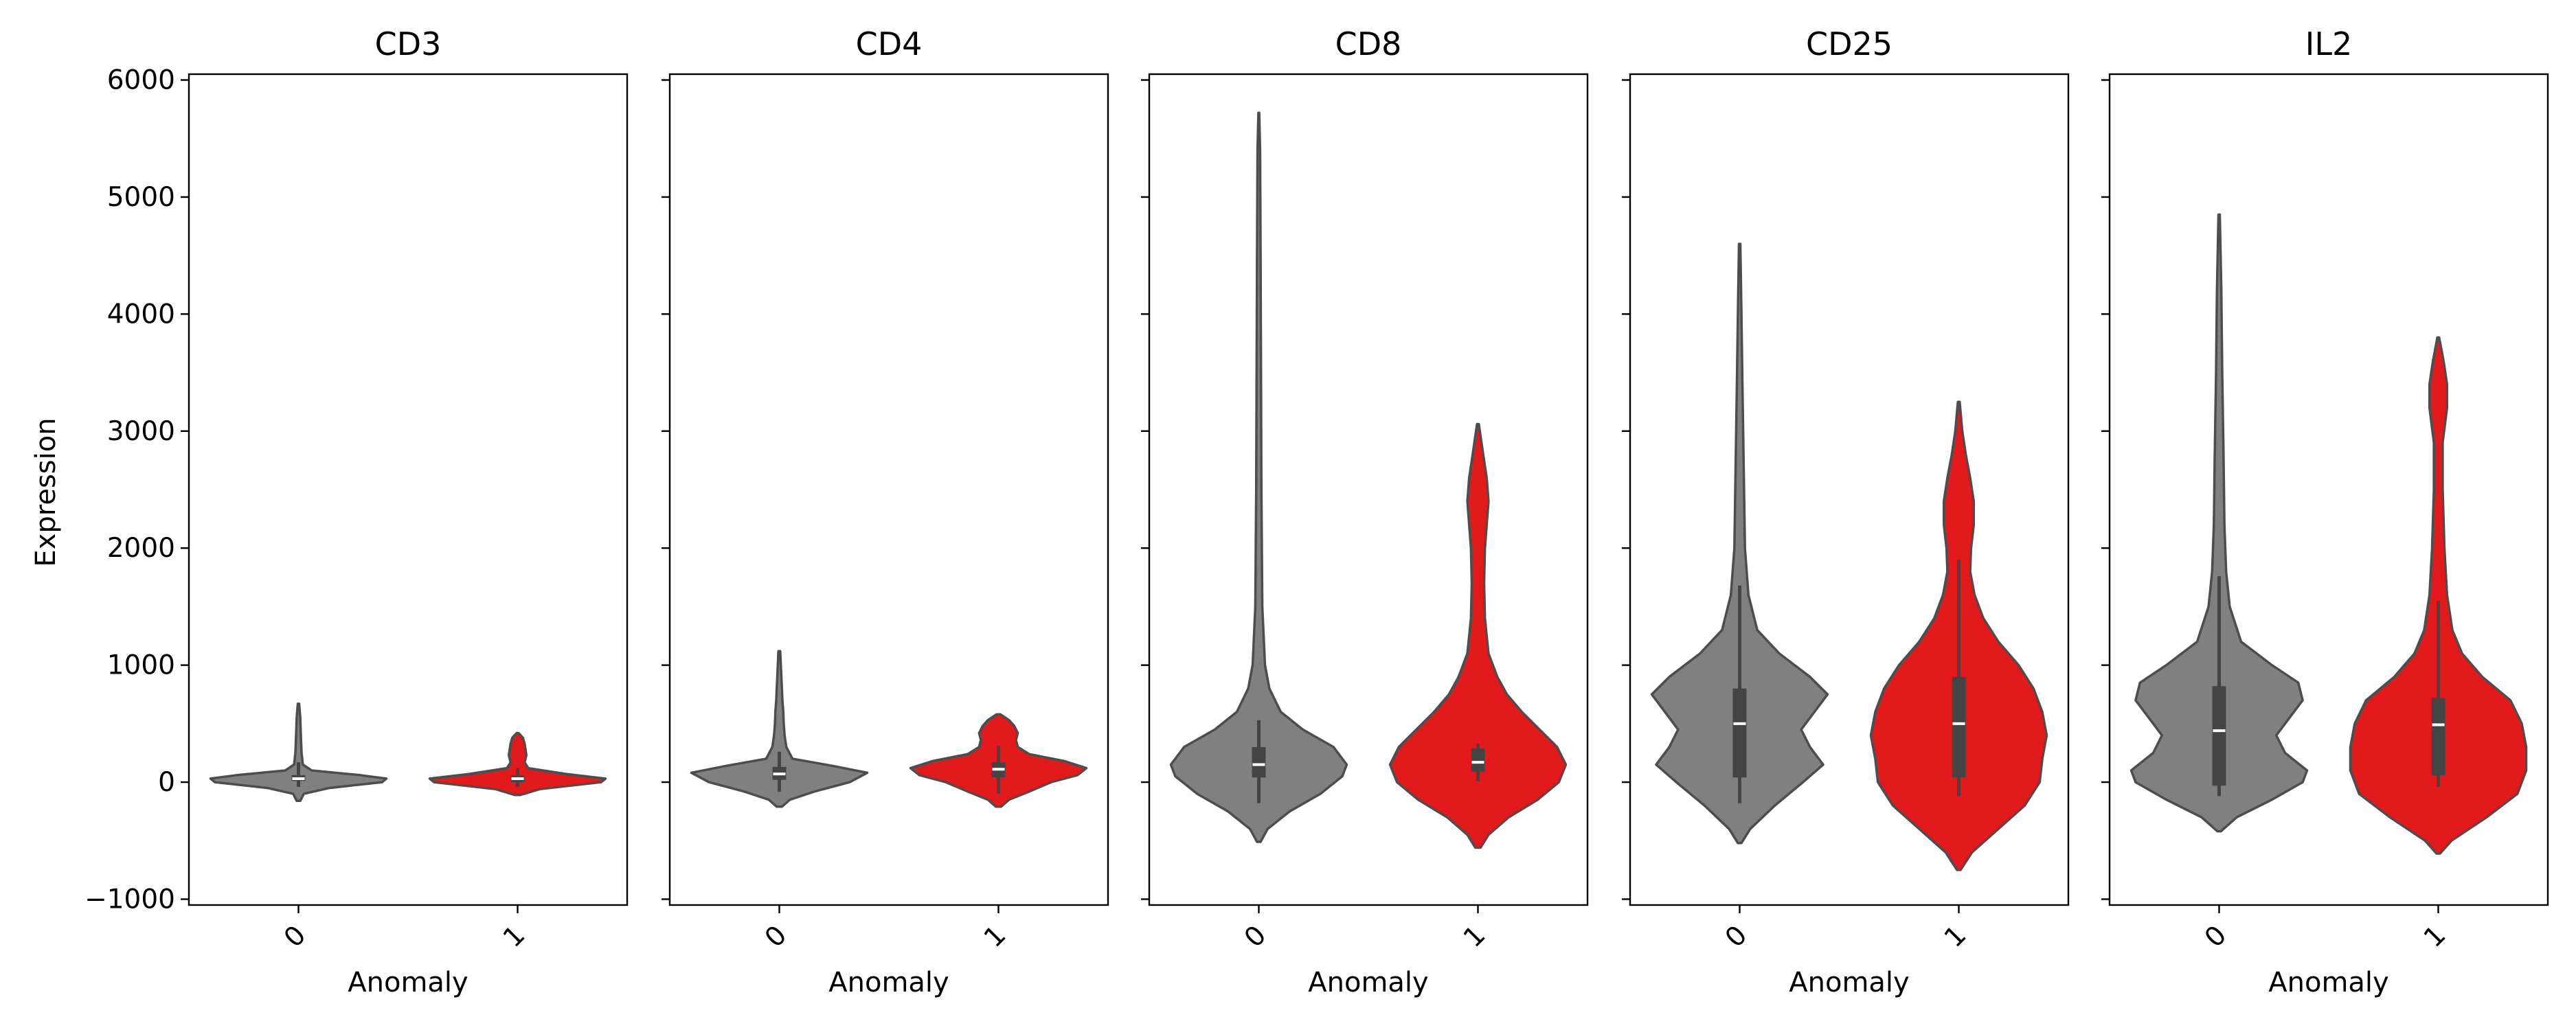 The image size is (2576, 1030). Describe the element at coordinates (141, 548) in the screenshot. I see `y-tick-label: 2000` at that location.